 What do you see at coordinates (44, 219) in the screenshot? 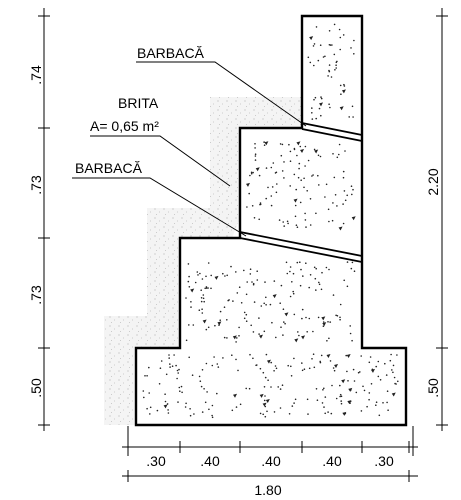
I see `left-dimension-chain` at bounding box center [44, 219].